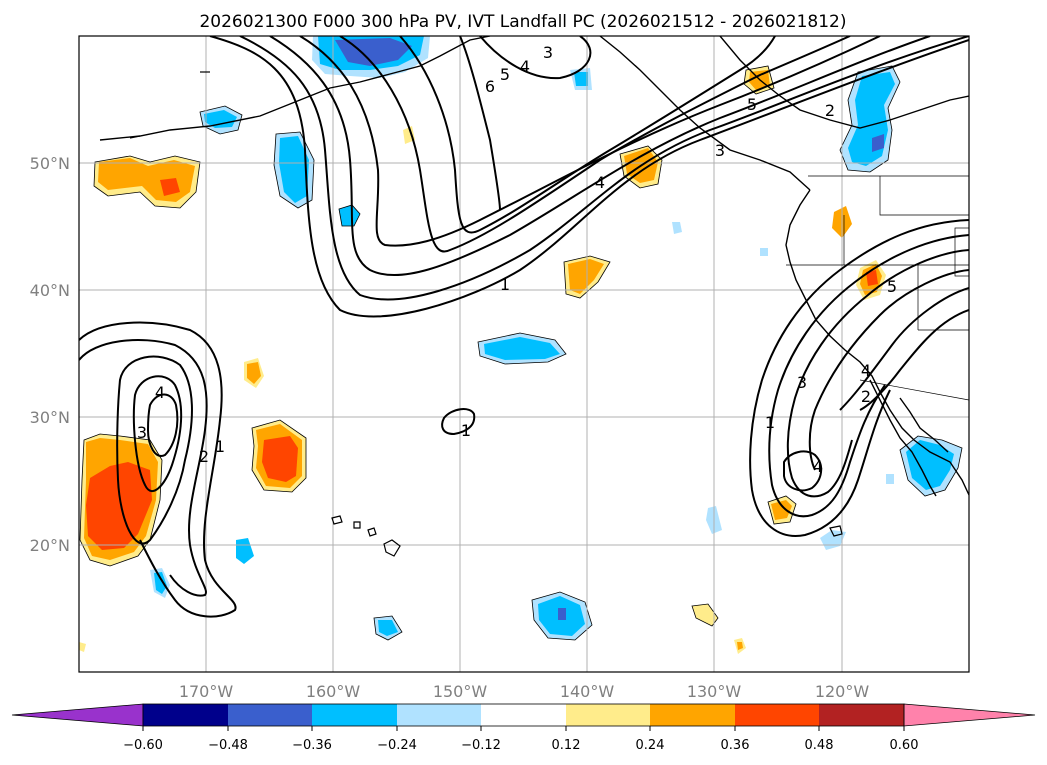 The width and height of the screenshot is (1047, 765). What do you see at coordinates (969, 715) in the screenshot?
I see `colorbar-extend-high` at bounding box center [969, 715].